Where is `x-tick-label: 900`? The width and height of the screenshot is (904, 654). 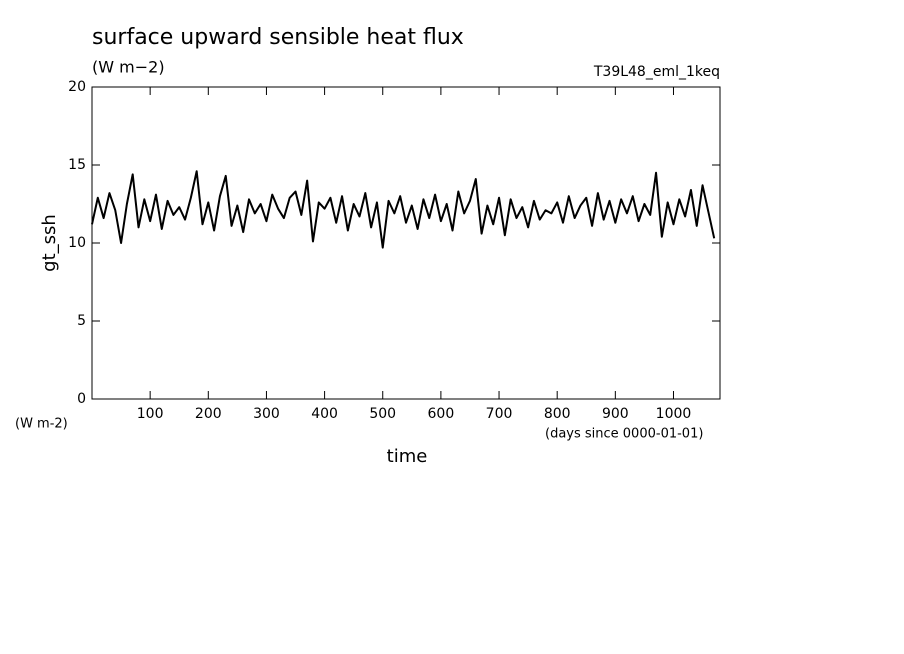
x-tick-label: 900 is located at coordinates (615, 414).